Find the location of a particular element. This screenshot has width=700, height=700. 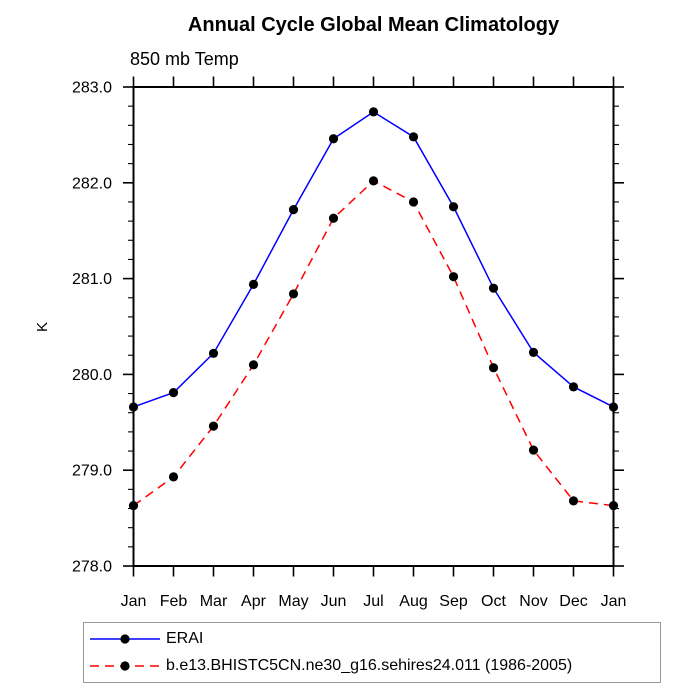

y-tick-label: 283.0 is located at coordinates (92, 88).